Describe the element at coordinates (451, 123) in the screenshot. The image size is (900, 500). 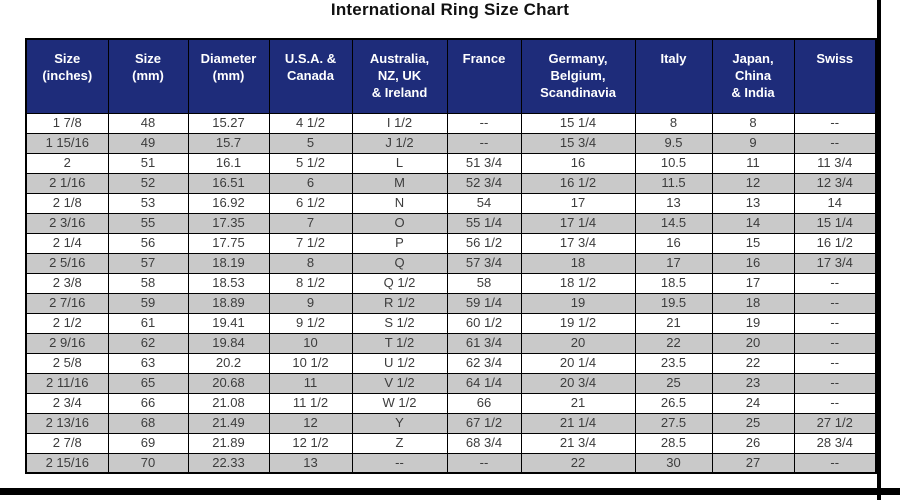
I see `table-row: 1 7/8 48 15.27 4 1/2 I 1/2 -- 15 1/4 8 8 --` at that location.